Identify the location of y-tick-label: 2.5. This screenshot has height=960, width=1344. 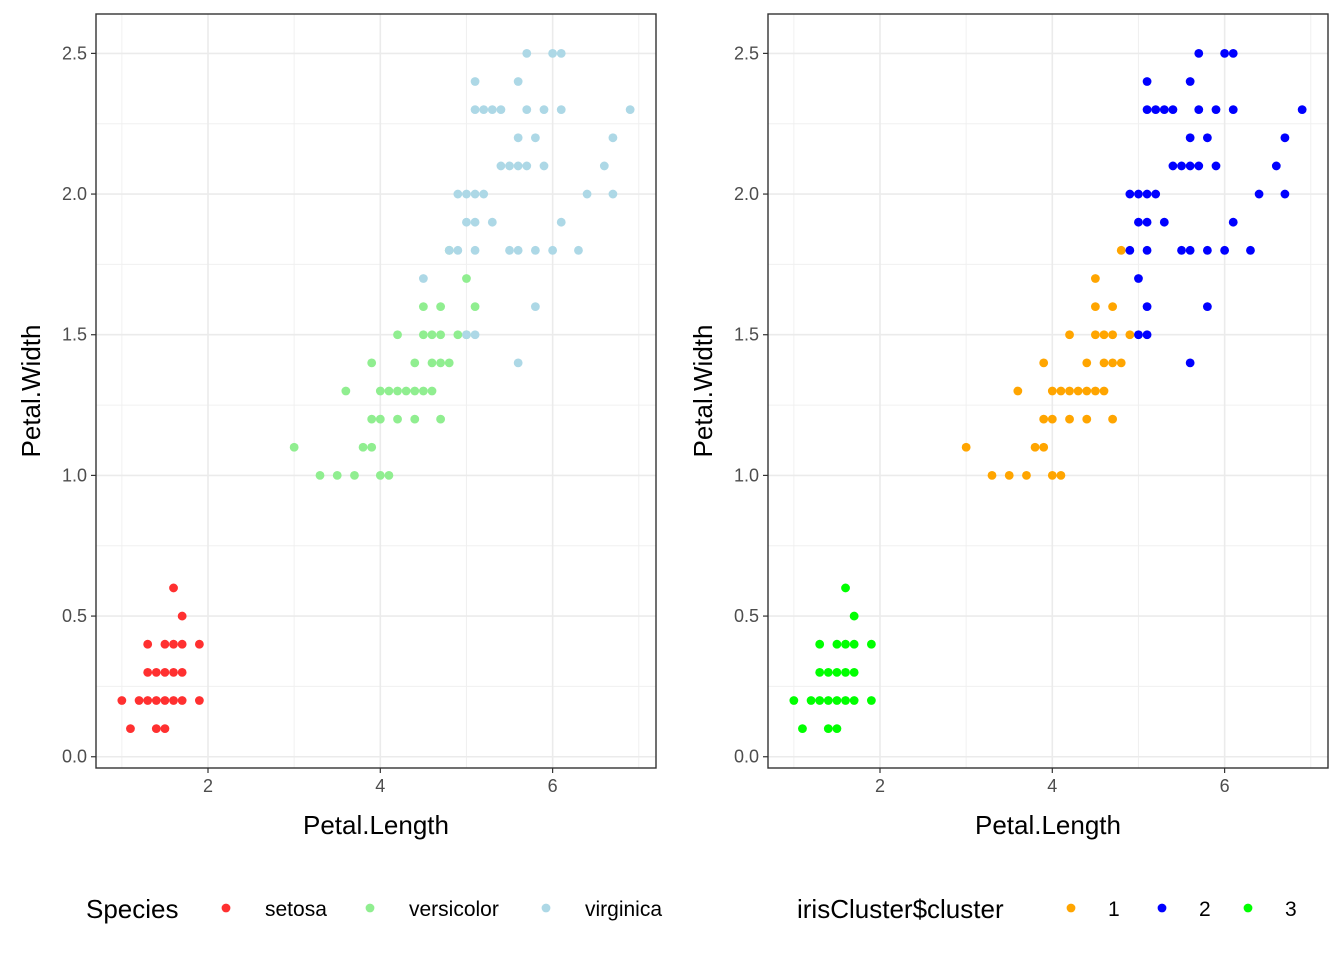
(746, 53).